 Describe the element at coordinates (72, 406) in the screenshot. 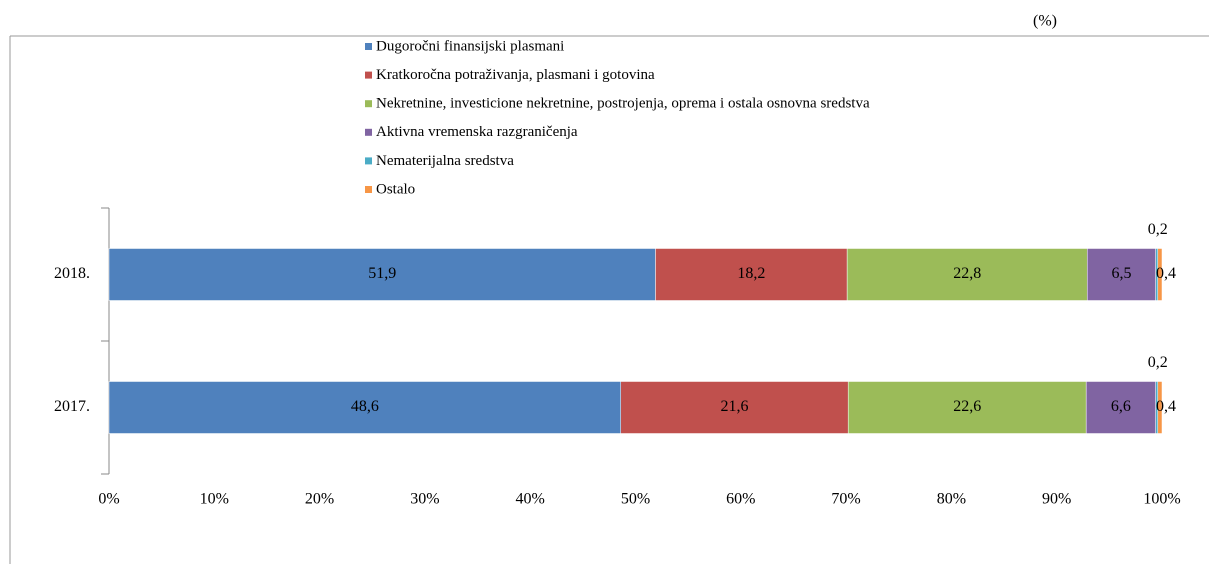

I see `y-tick-label: 2017.` at that location.